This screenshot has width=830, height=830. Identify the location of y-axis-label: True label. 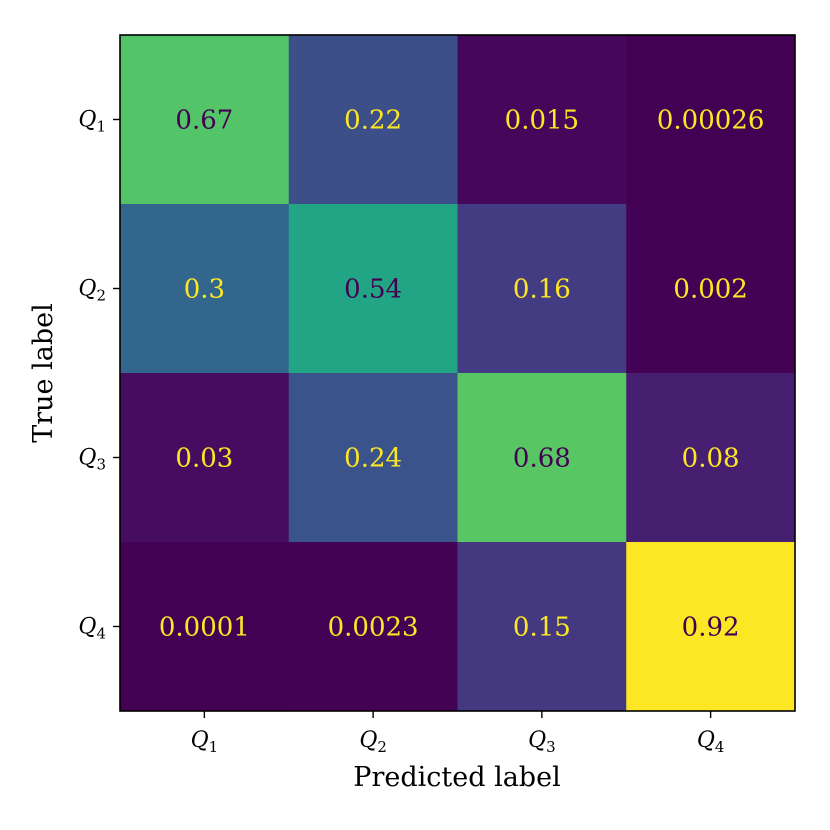
(43, 373).